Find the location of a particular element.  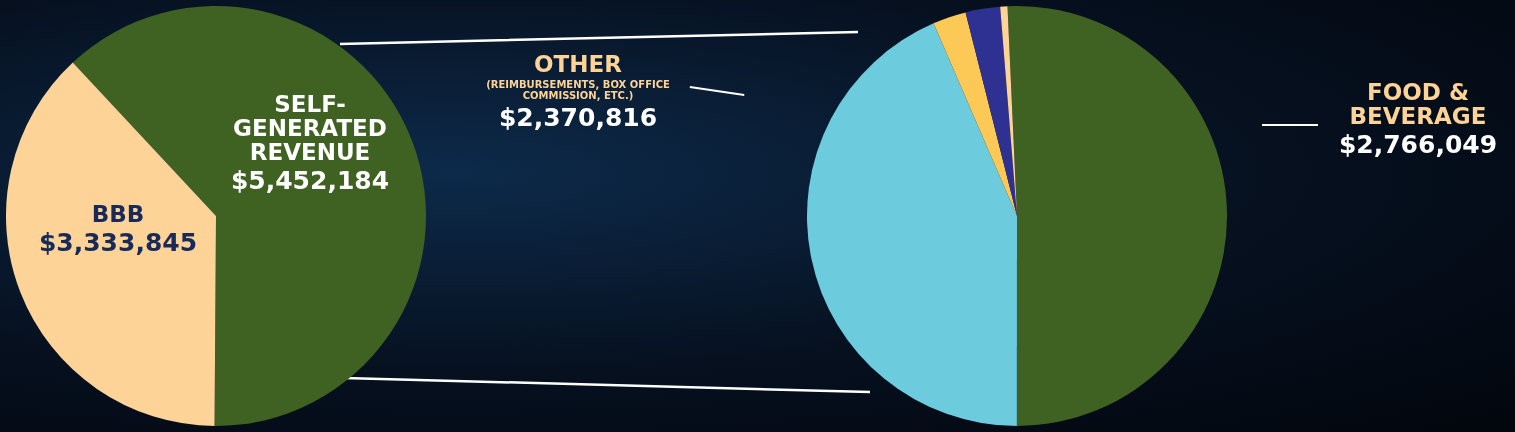

data-label: $3,333,845 is located at coordinates (118, 243).